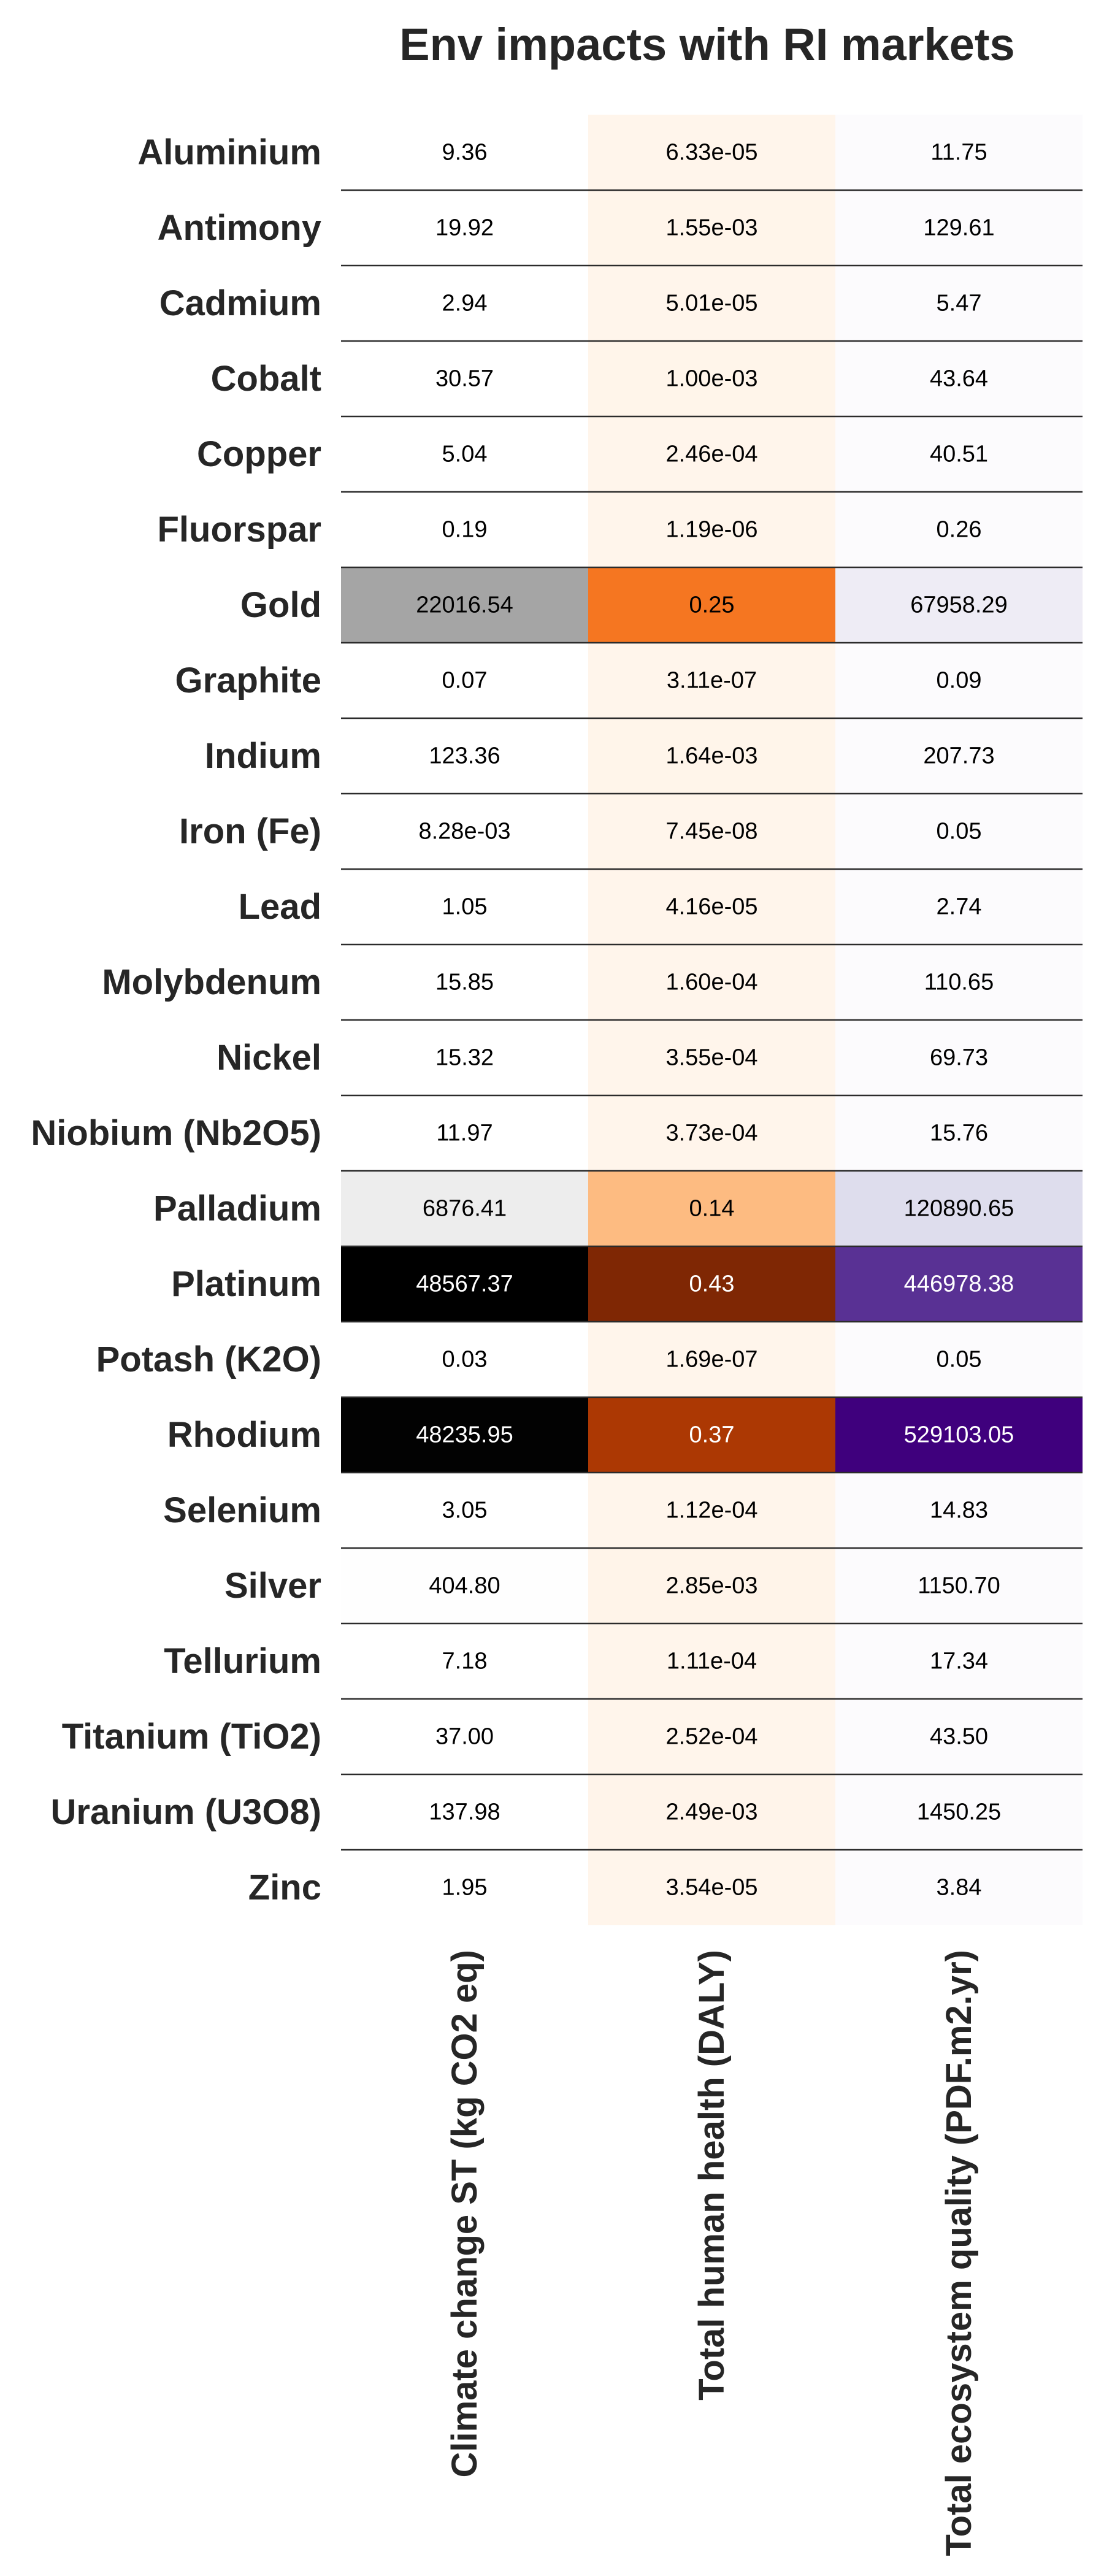  I want to click on cell-value-label: 0.26, so click(959, 530).